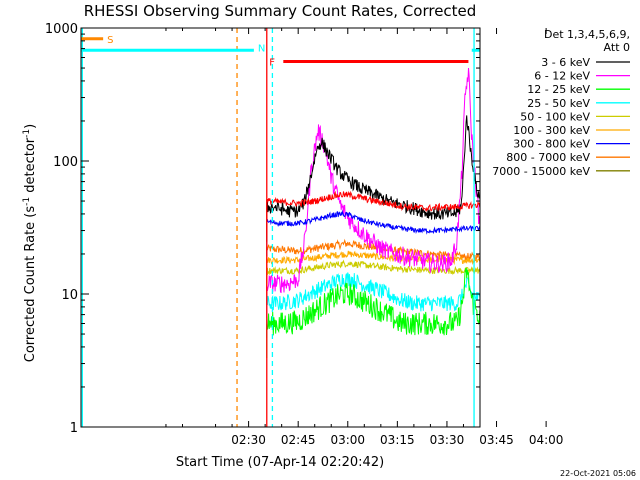 This screenshot has width=640, height=480. Describe the element at coordinates (65, 162) in the screenshot. I see `y-tick-label-2: 100` at that location.